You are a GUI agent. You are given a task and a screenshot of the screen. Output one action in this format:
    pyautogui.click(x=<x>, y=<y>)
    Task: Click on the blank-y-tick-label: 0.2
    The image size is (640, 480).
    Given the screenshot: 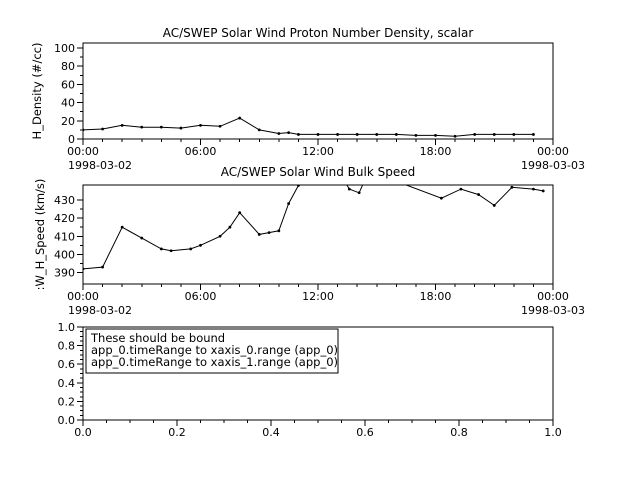 What is the action you would take?
    pyautogui.click(x=67, y=401)
    